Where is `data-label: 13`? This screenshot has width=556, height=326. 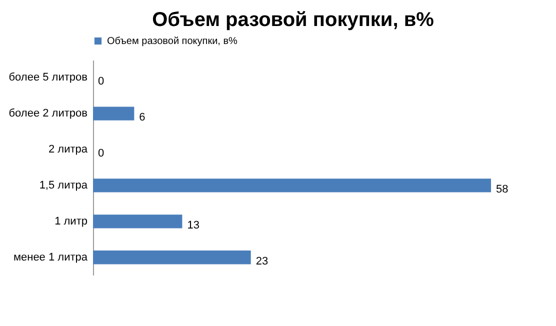
data-label: 13 is located at coordinates (193, 225).